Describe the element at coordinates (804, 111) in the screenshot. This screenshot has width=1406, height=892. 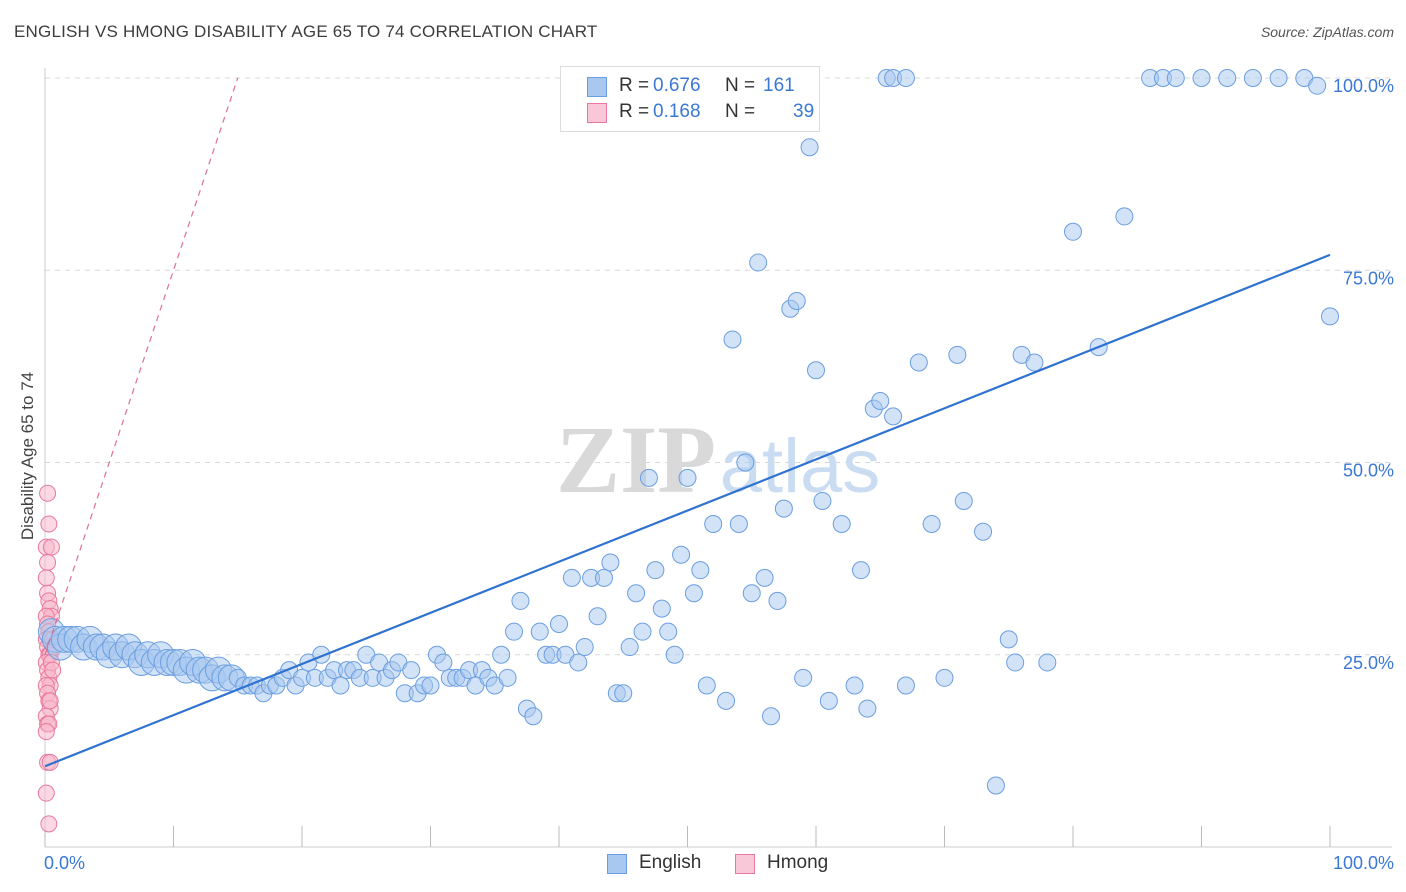
I see `legend-hmong-n: 39` at that location.